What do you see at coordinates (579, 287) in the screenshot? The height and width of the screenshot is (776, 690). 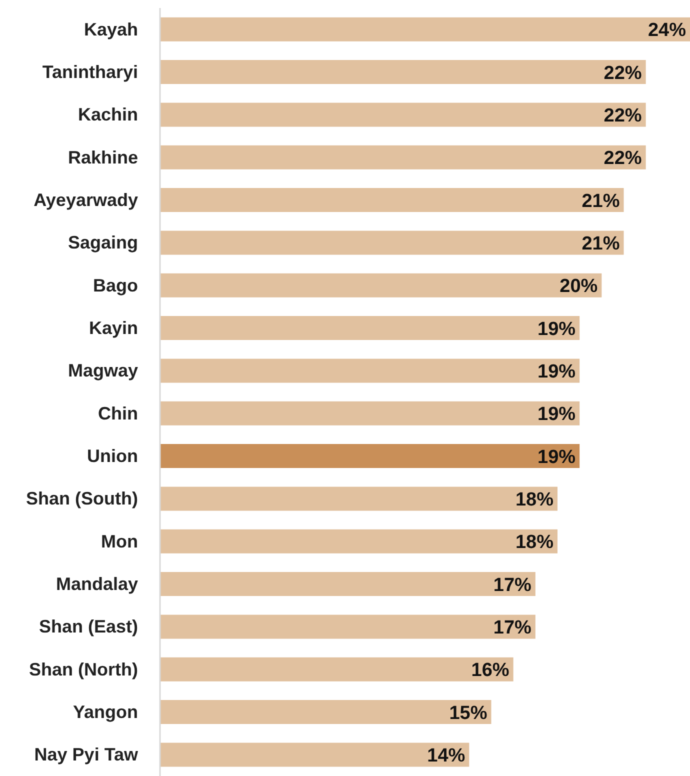 I see `data-label: 20%` at bounding box center [579, 287].